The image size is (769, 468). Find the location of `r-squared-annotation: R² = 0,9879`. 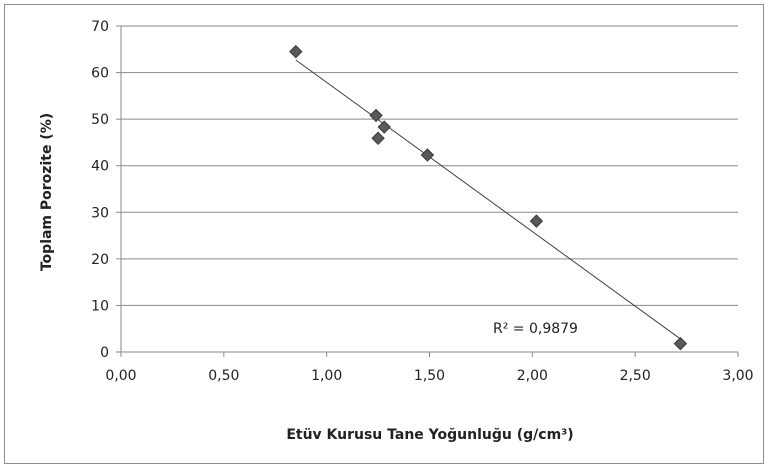

r-squared-annotation: R² = 0,9879 is located at coordinates (535, 329).